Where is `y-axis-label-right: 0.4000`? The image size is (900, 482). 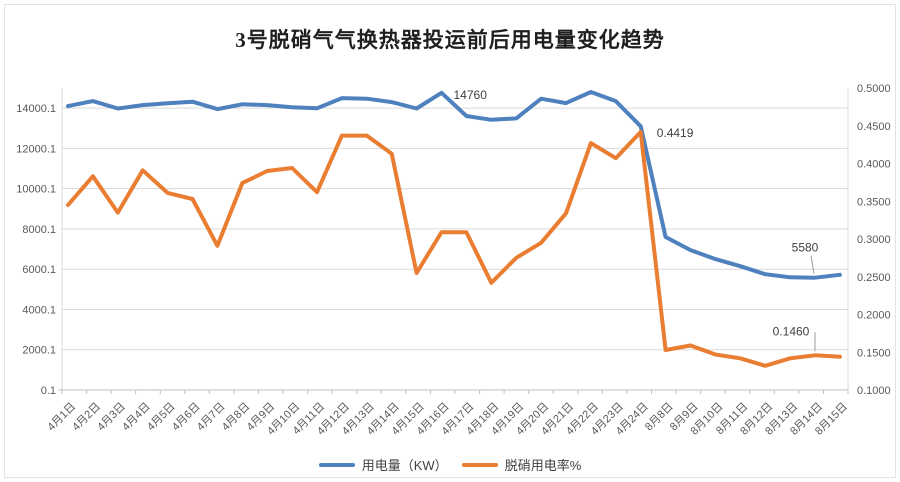 y-axis-label-right: 0.4000 is located at coordinates (874, 165).